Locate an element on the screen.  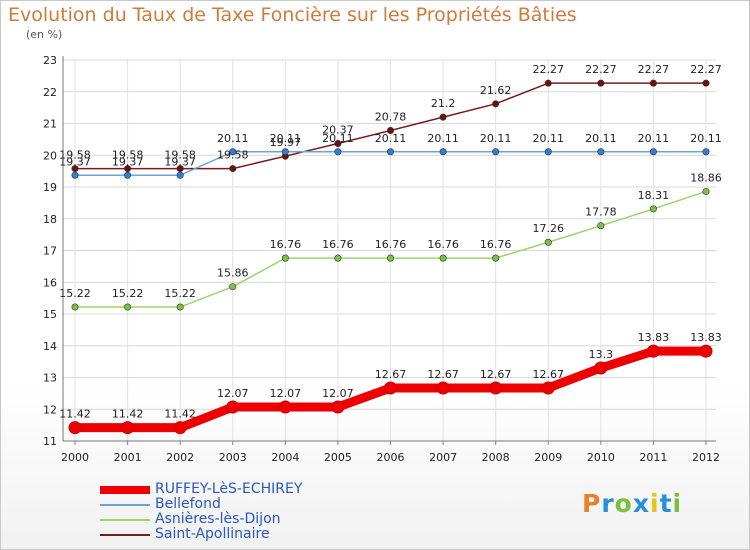
y-tick-label: 23 is located at coordinates (50, 60).